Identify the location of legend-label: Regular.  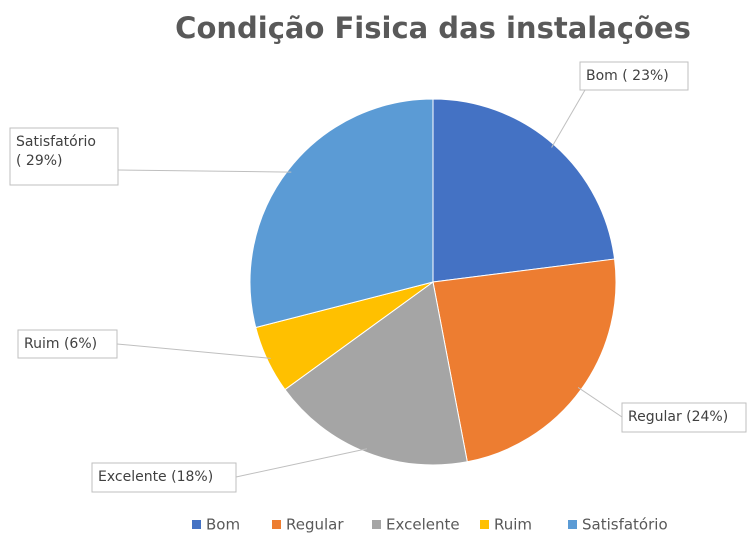
(315, 525).